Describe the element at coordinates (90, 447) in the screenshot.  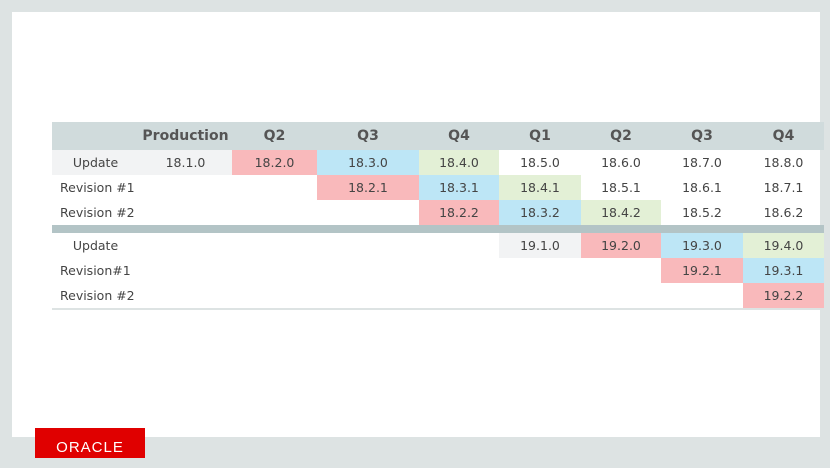
I see `logo-text: ORACLE` at that location.